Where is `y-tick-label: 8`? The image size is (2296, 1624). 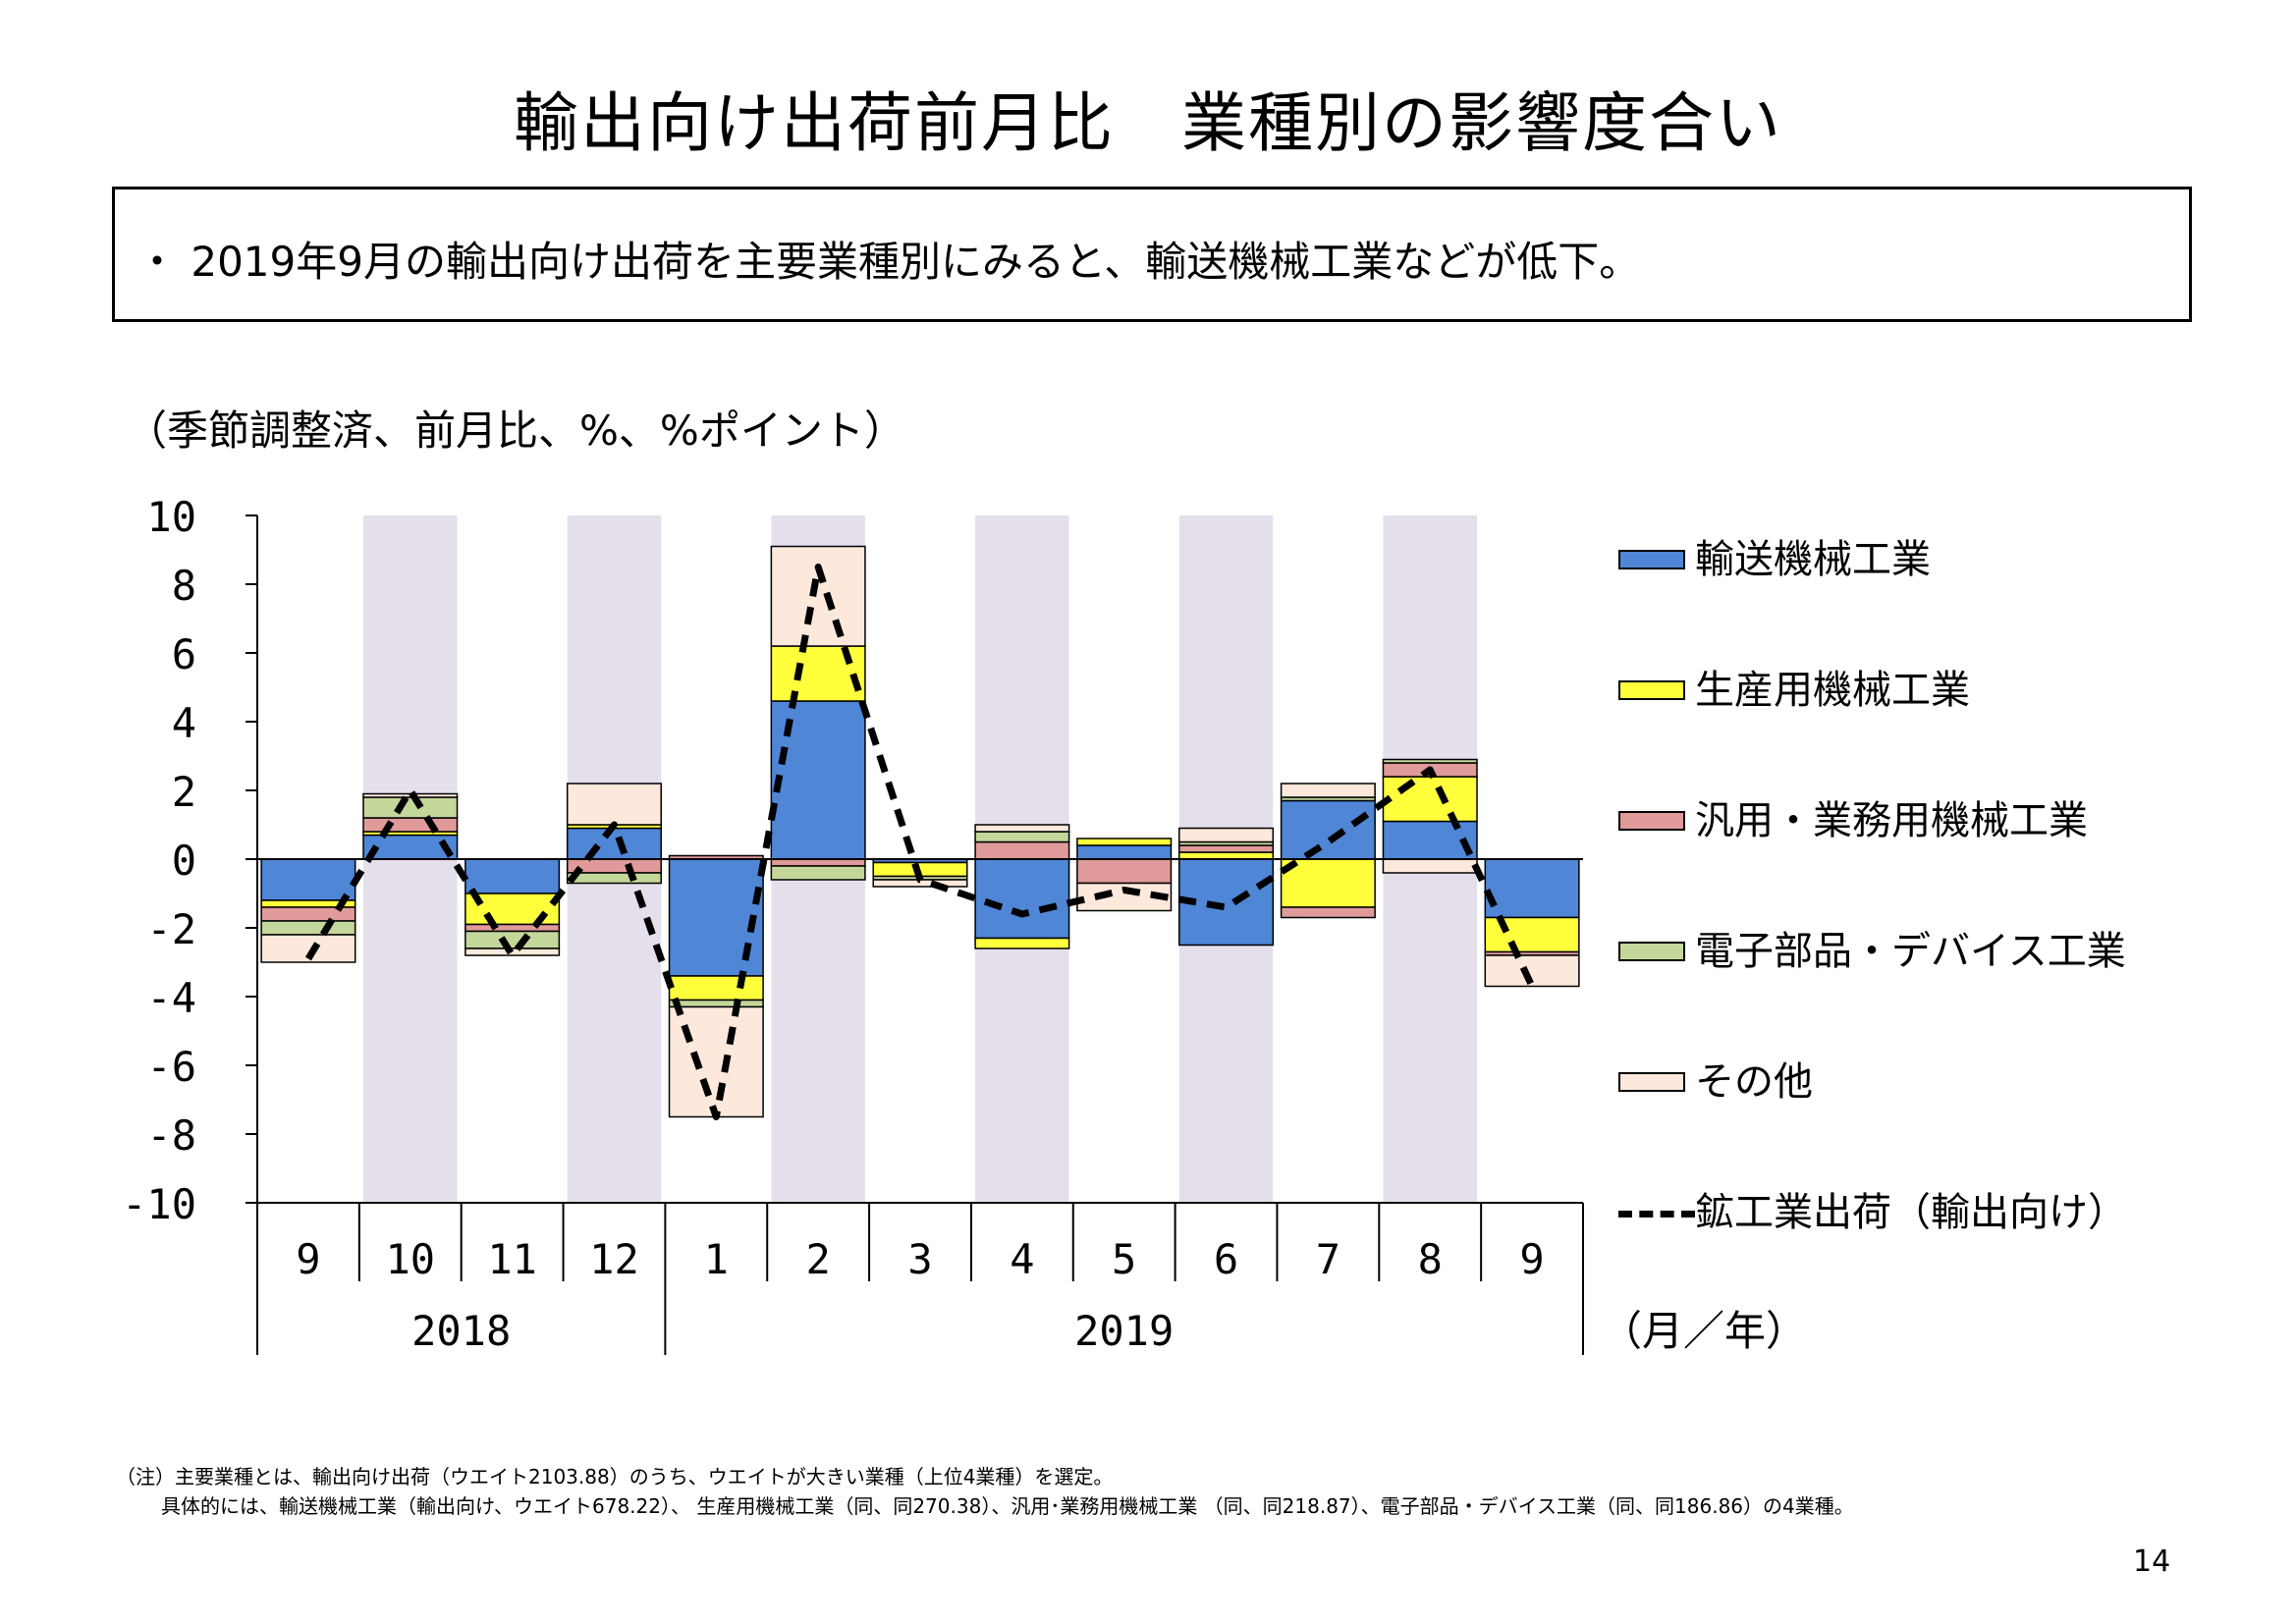 y-tick-label: 8 is located at coordinates (184, 586).